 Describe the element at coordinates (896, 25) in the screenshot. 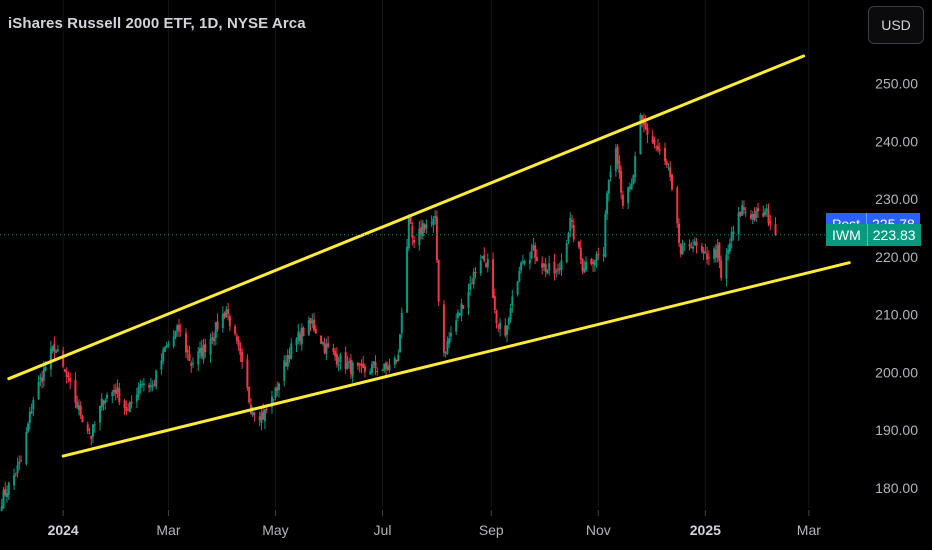

I see `currency-button: USD` at that location.